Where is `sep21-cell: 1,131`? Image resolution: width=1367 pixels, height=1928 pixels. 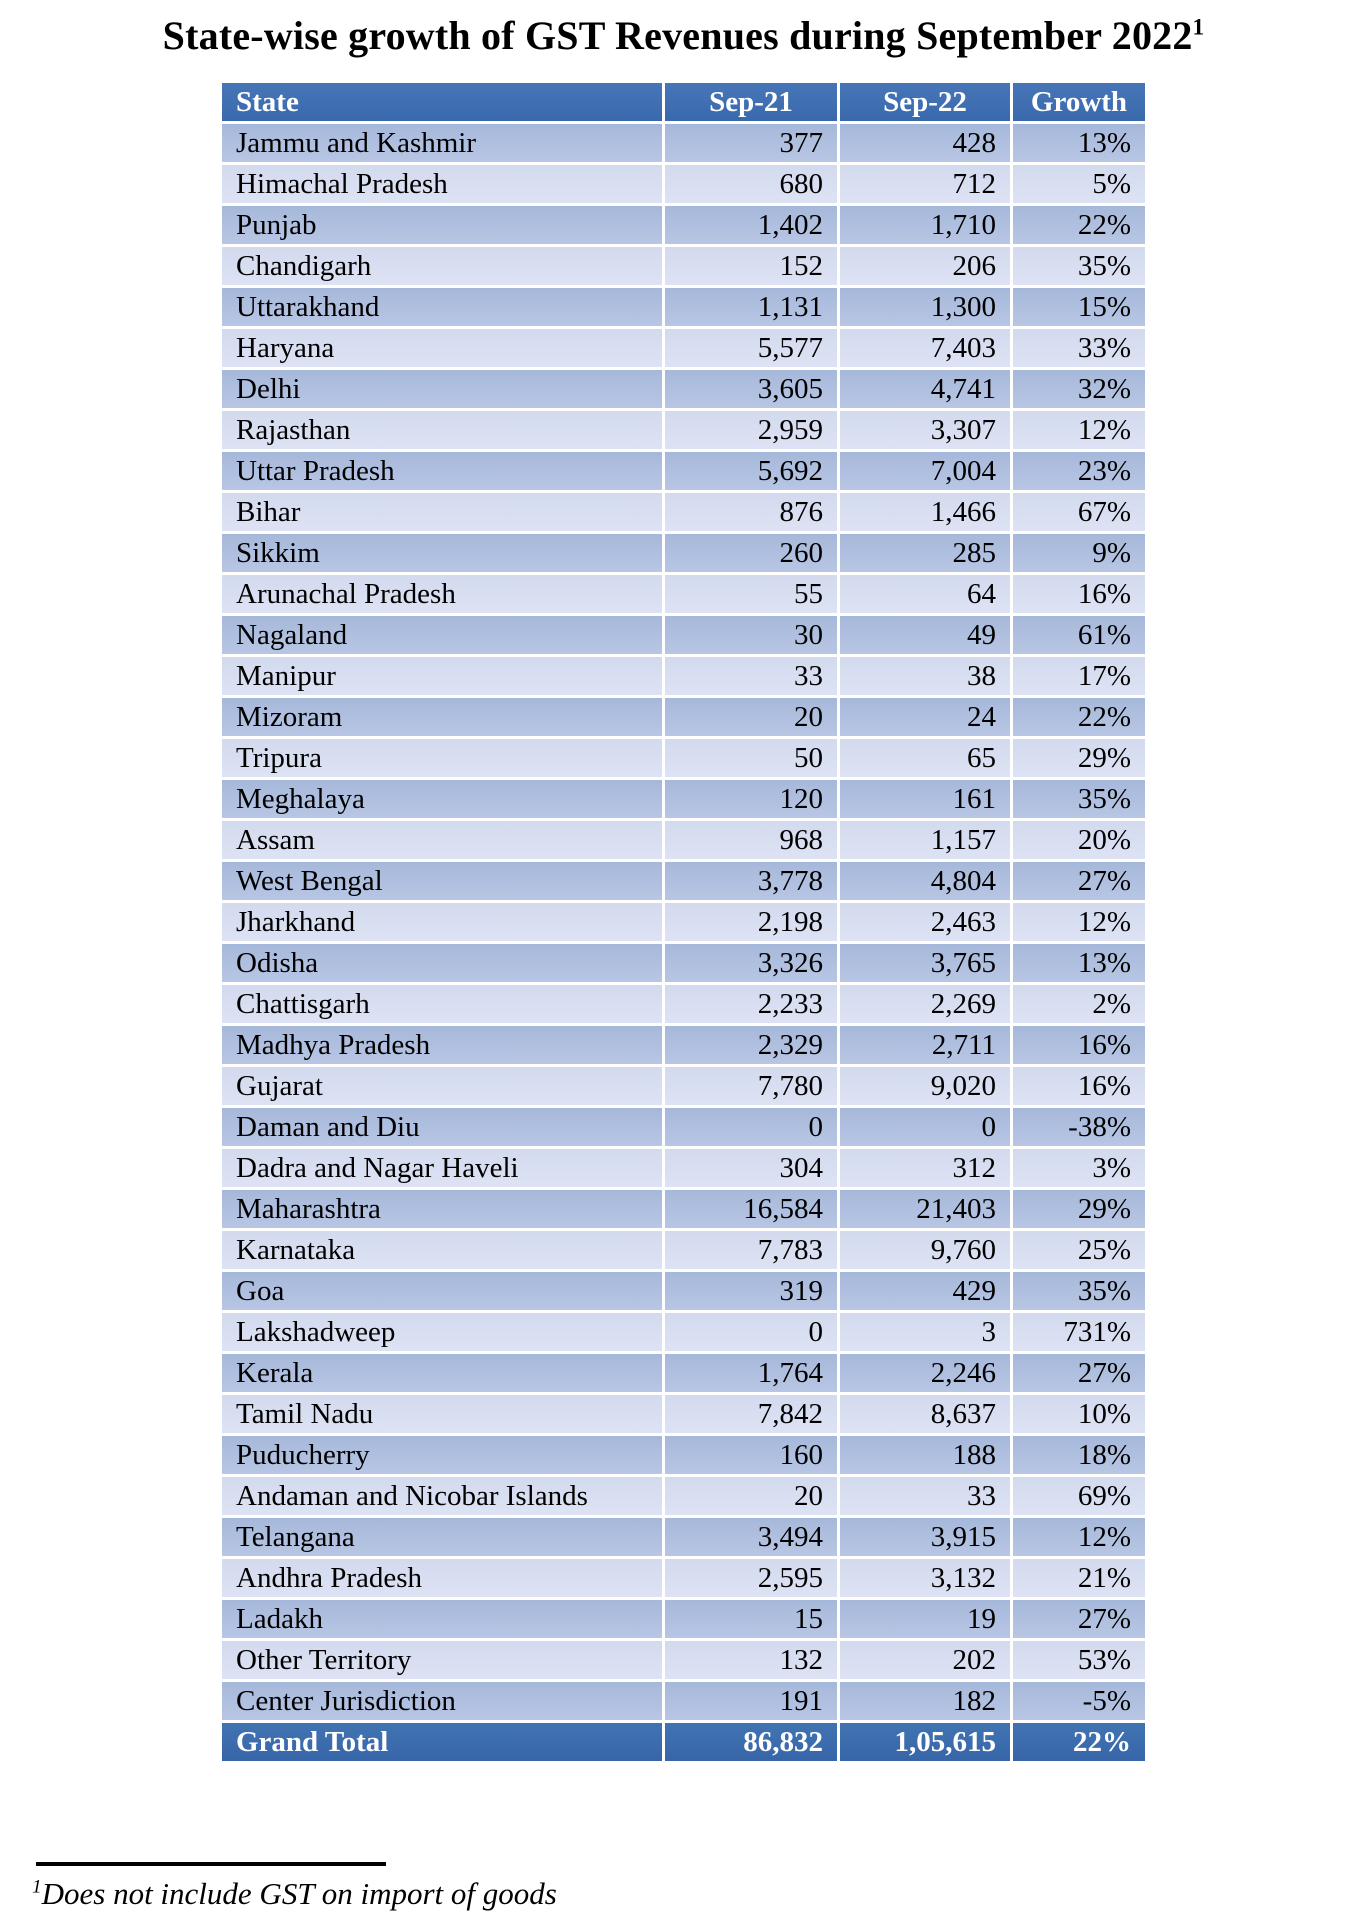 sep21-cell: 1,131 is located at coordinates (751, 307).